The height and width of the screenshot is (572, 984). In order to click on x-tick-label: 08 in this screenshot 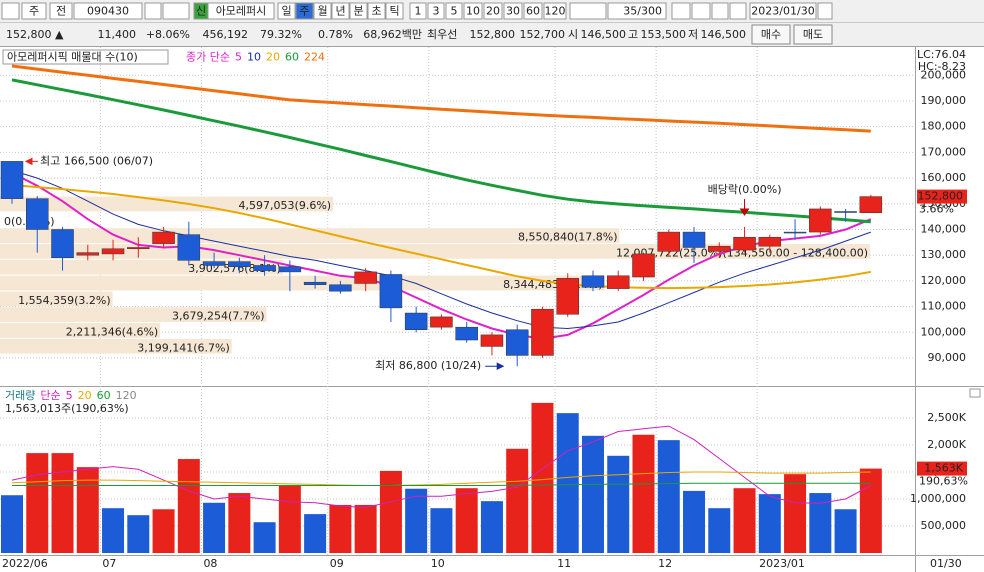, I will do `click(210, 563)`.